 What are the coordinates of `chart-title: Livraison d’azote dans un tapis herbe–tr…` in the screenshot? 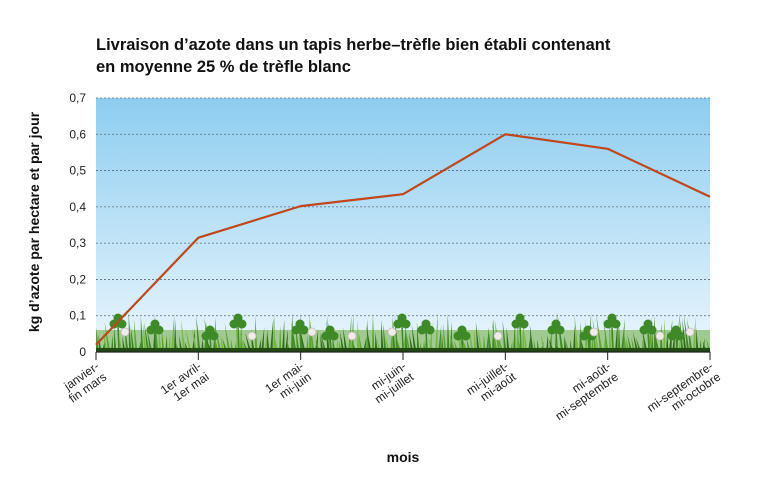 It's located at (416, 56).